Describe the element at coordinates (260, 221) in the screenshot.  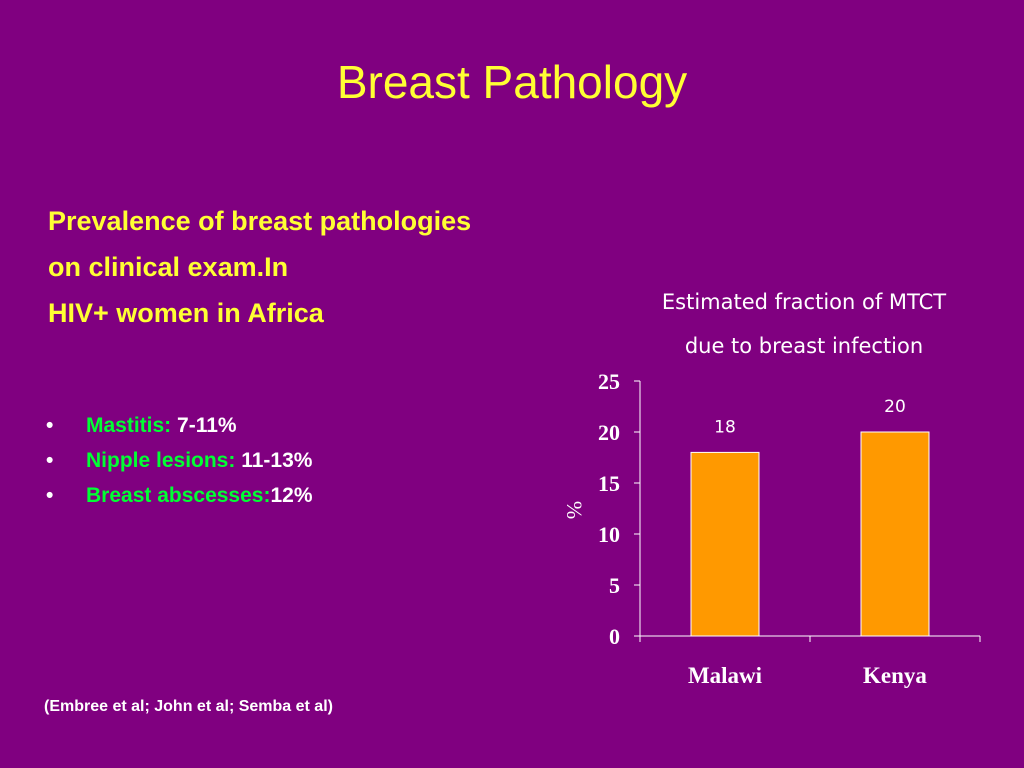
I see `heading-line: Prevalence of breast pathologies` at that location.